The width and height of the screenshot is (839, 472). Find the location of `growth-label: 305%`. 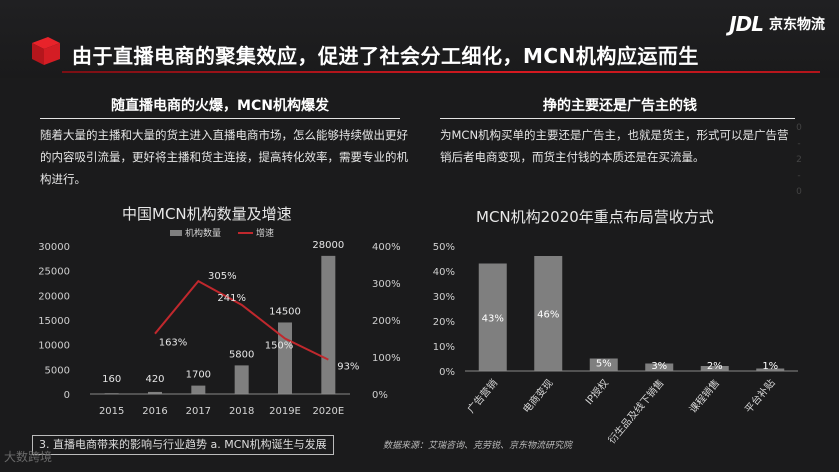

growth-label: 305% is located at coordinates (222, 276).